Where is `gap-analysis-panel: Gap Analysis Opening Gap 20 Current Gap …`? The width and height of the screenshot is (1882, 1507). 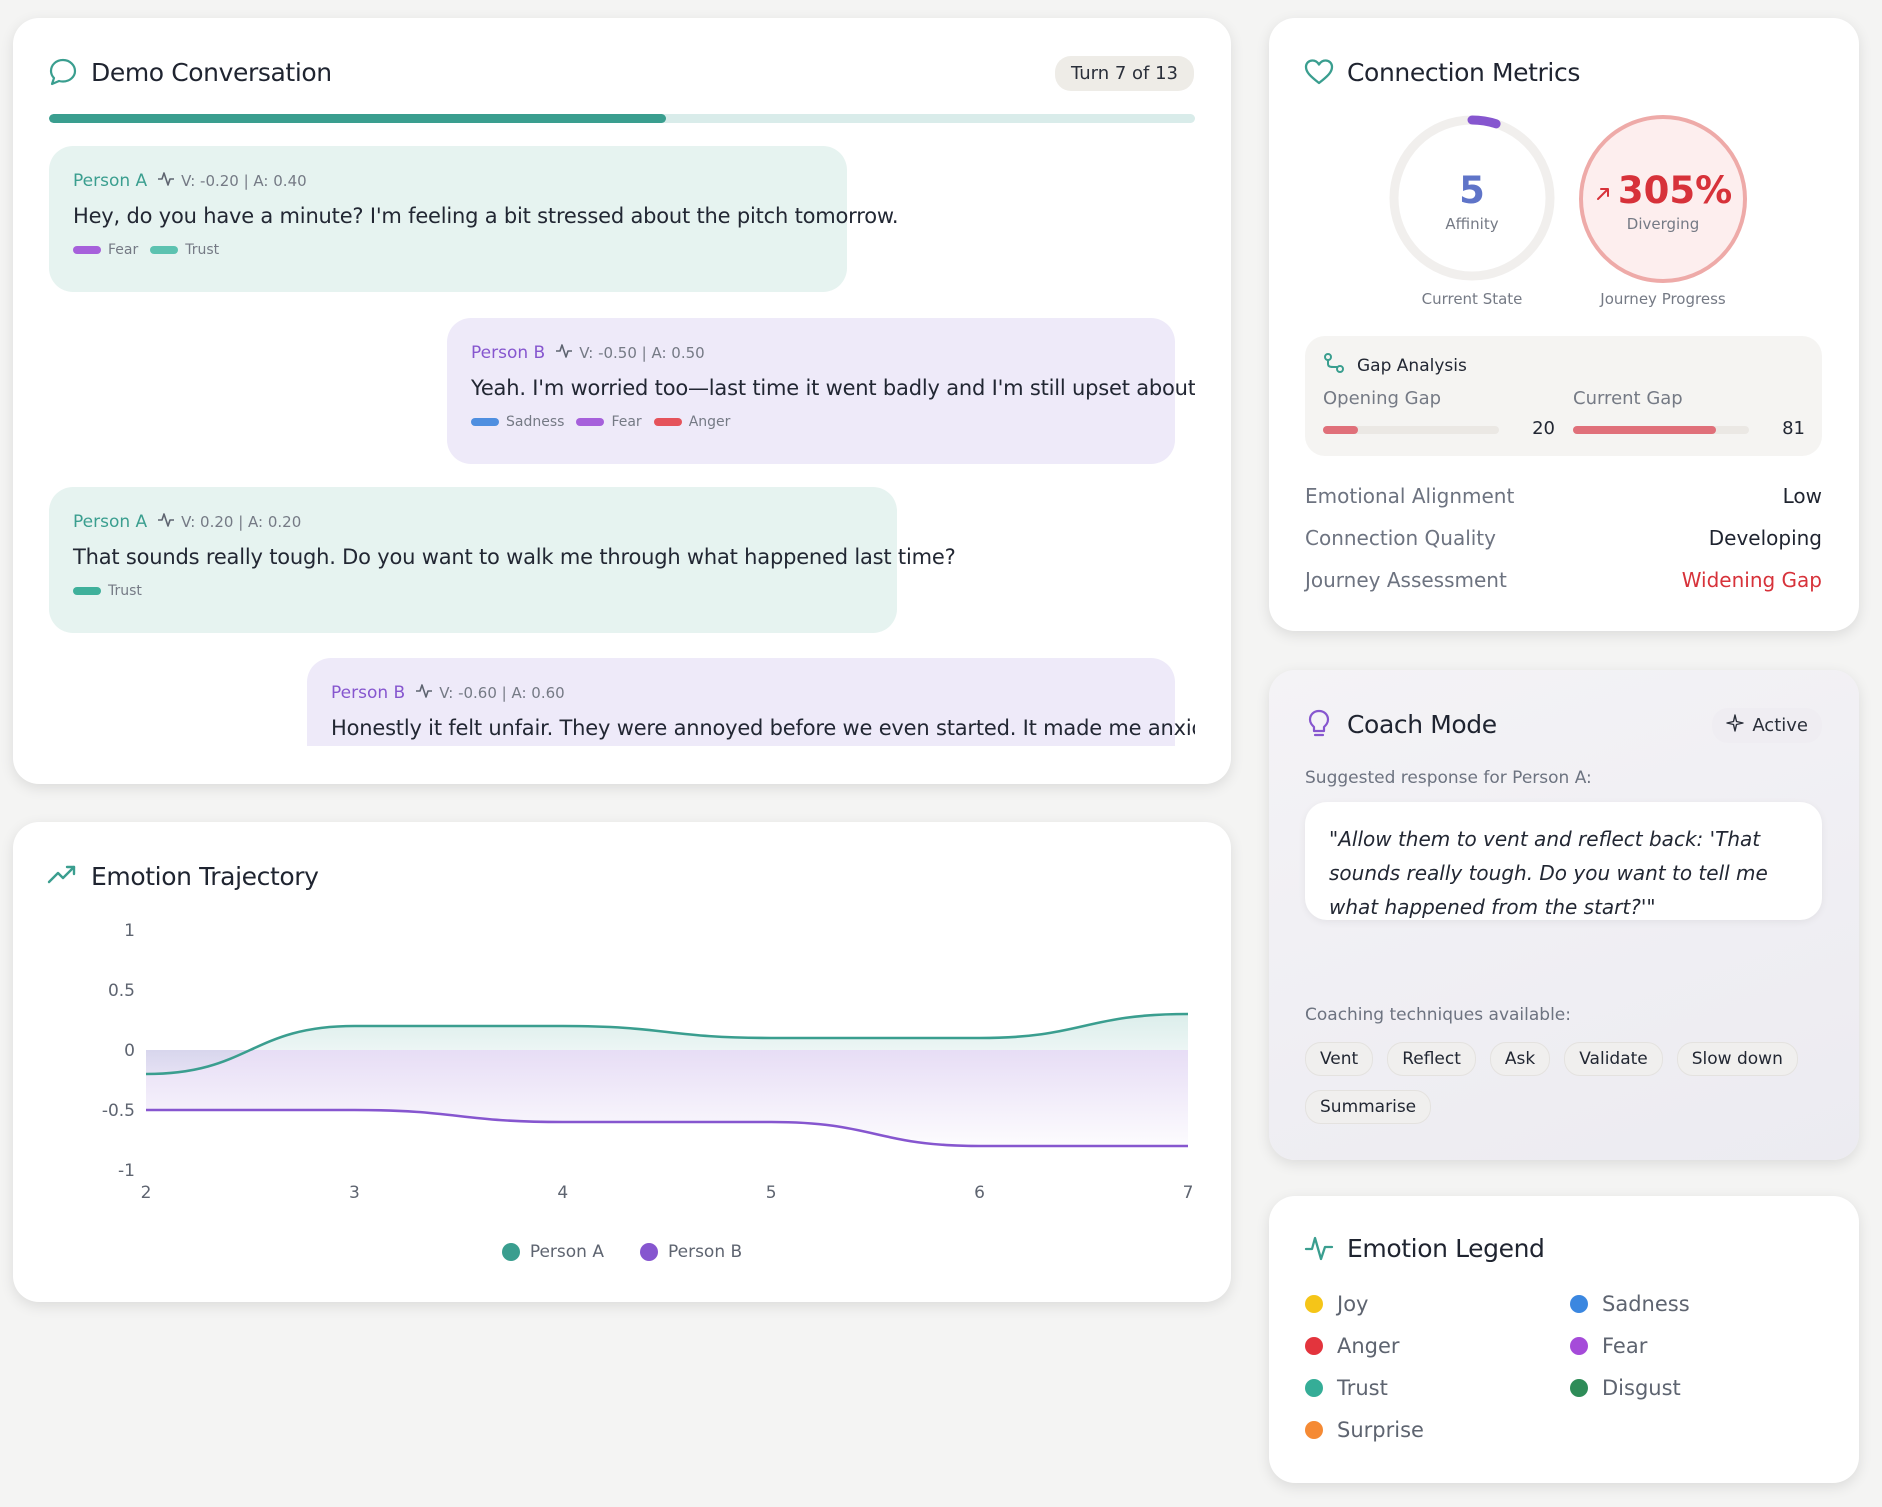 gap-analysis-panel: Gap Analysis Opening Gap 20 Current Gap … is located at coordinates (1563, 396).